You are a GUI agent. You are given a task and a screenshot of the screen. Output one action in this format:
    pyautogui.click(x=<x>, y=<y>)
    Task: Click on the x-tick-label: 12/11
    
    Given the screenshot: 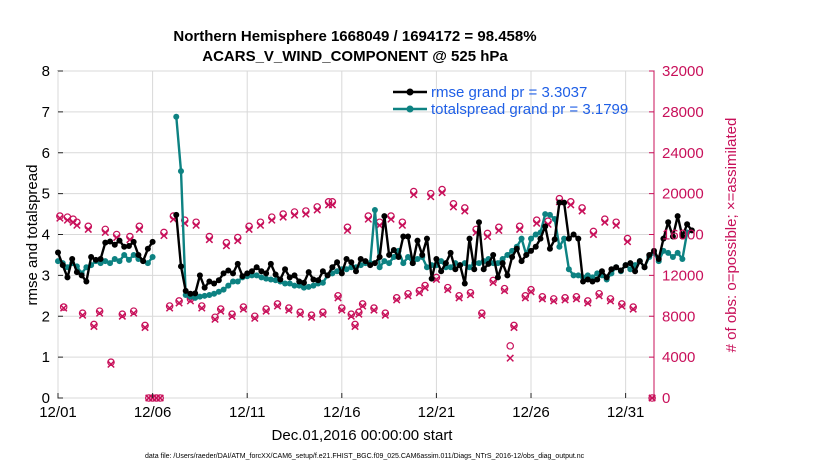 What is the action you would take?
    pyautogui.click(x=247, y=412)
    